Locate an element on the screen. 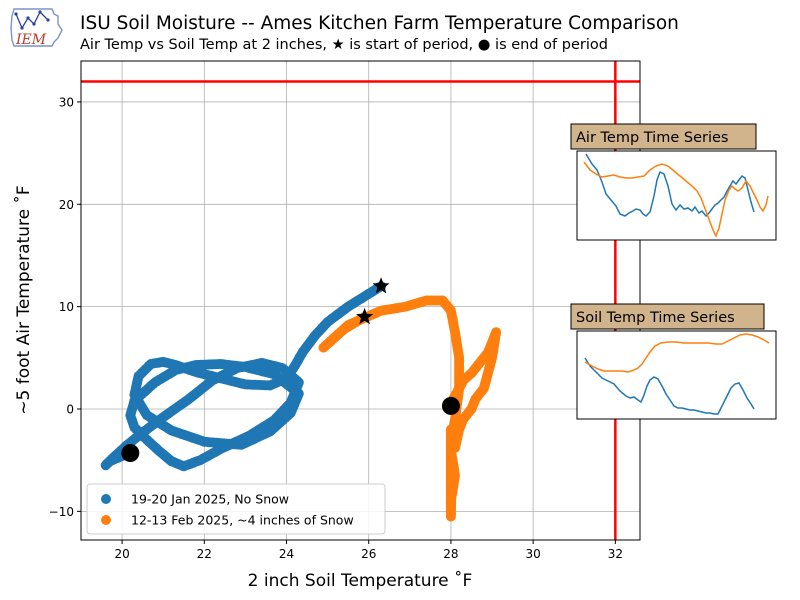  legend-marker-feb is located at coordinates (106, 520).